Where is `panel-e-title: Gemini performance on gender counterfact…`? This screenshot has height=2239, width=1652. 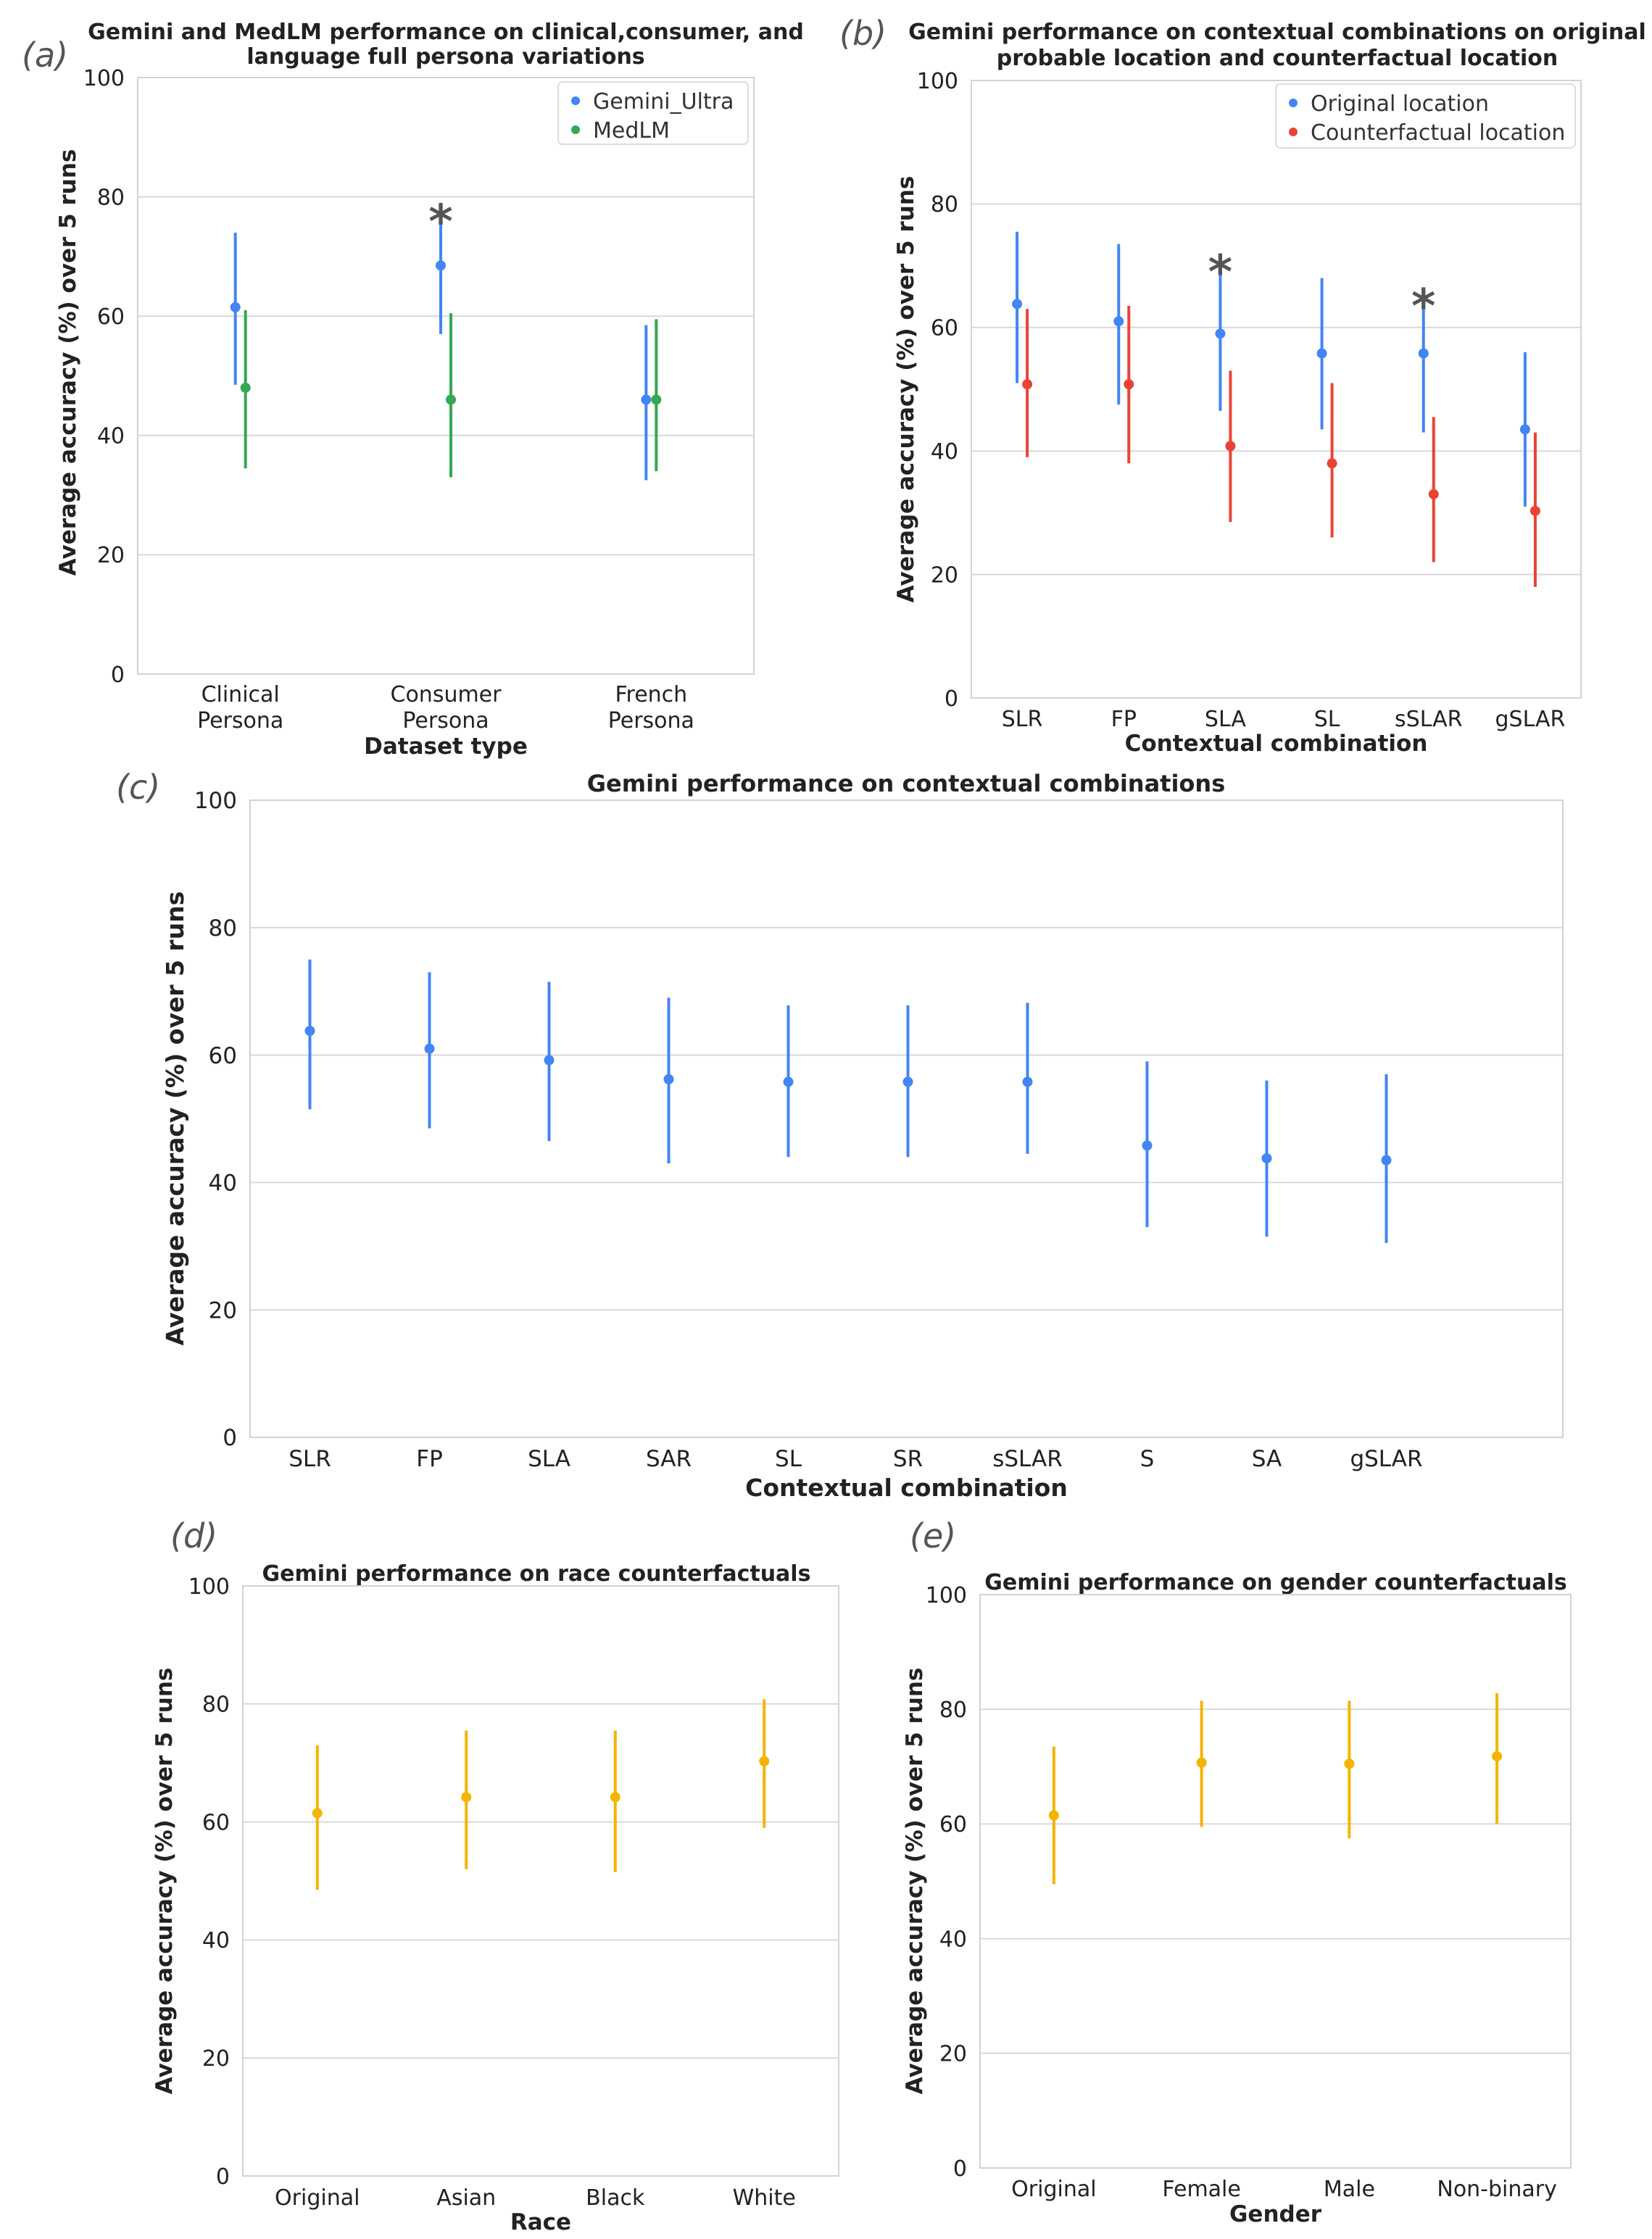
panel-e-title: Gemini performance on gender counterfact… is located at coordinates (1275, 1582).